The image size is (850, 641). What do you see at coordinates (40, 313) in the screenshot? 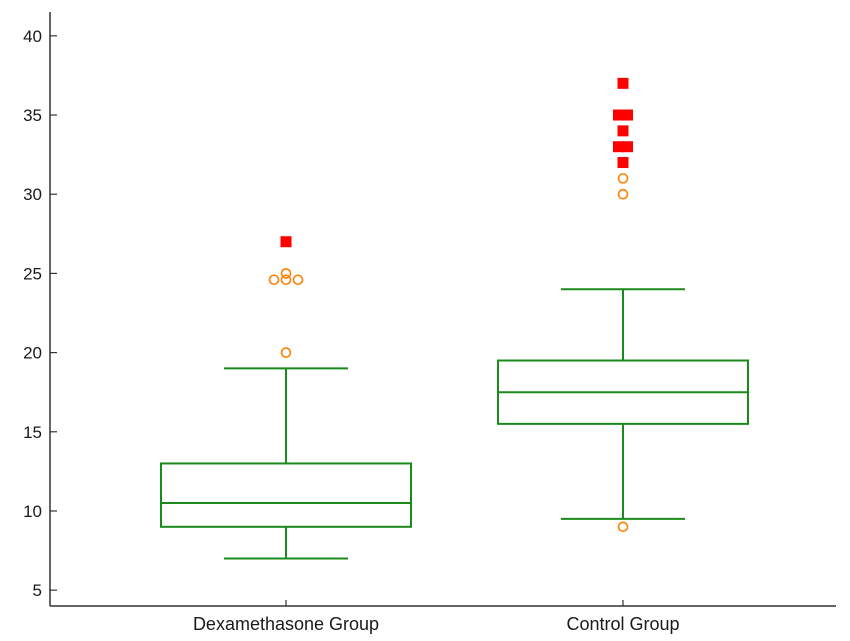
I see `y-ticks: 5 10 15 20 25 30 35 40` at bounding box center [40, 313].